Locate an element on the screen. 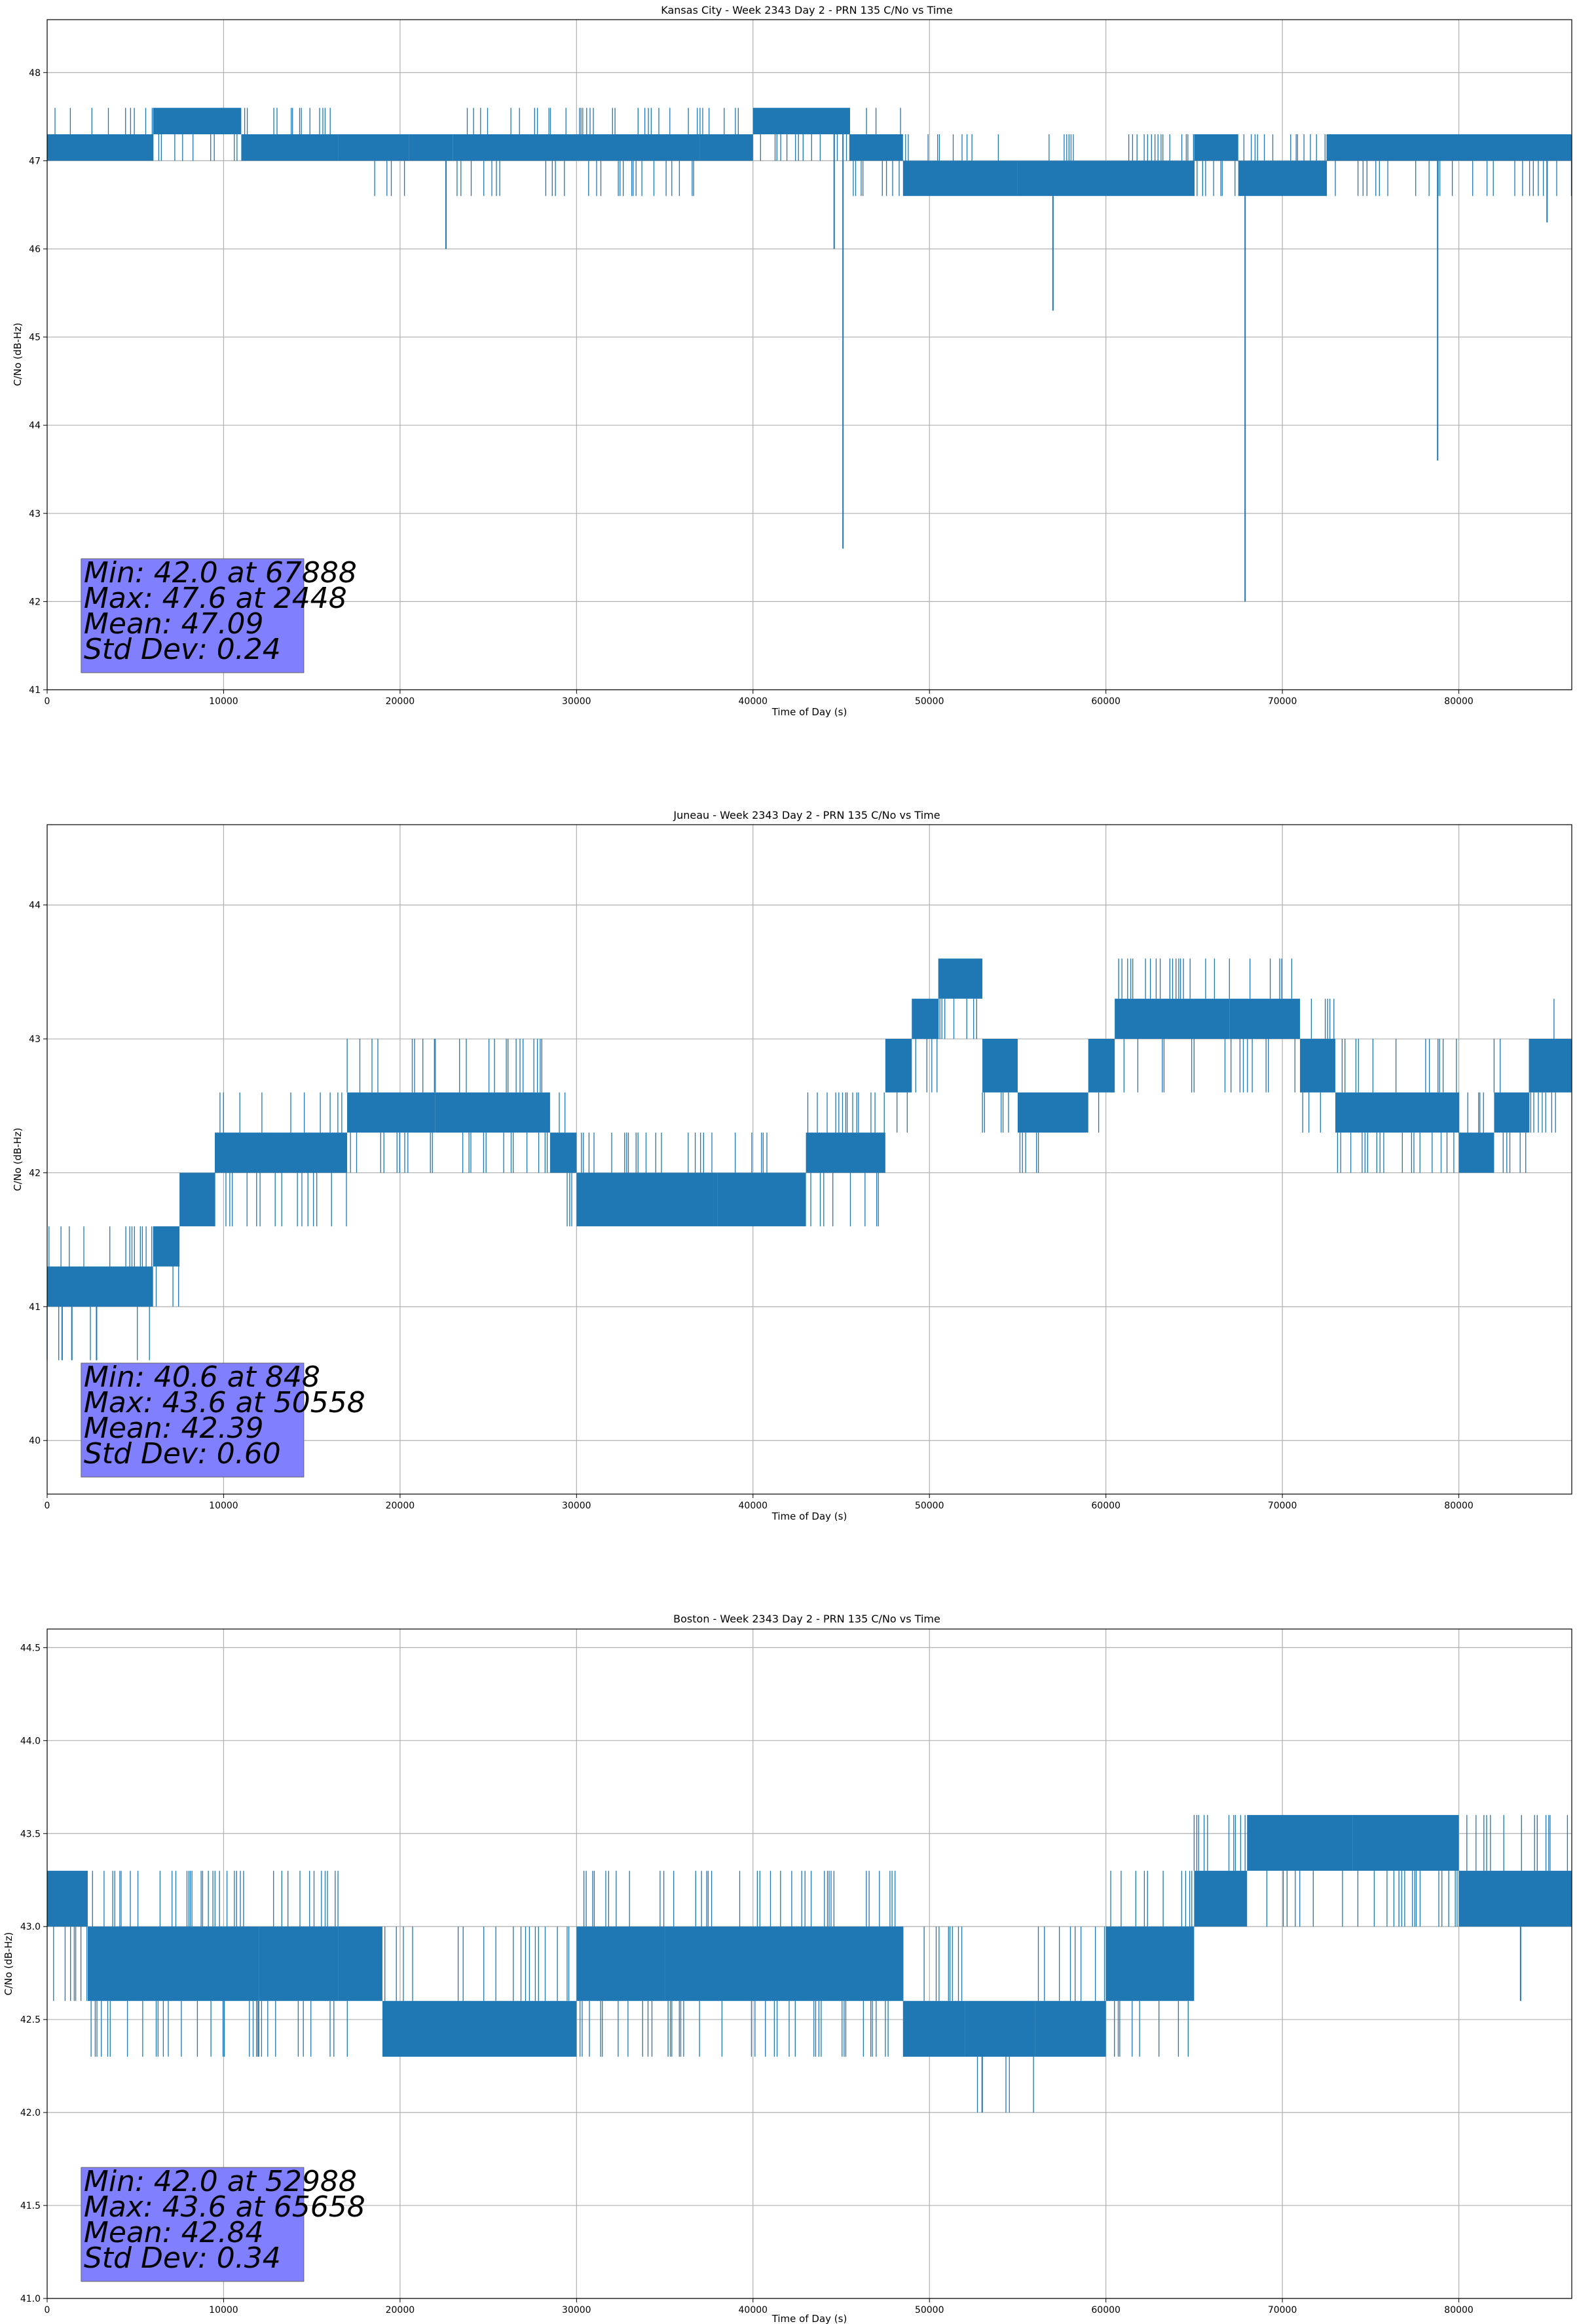  stats-line: Mean: 42.39 is located at coordinates (174, 1428).